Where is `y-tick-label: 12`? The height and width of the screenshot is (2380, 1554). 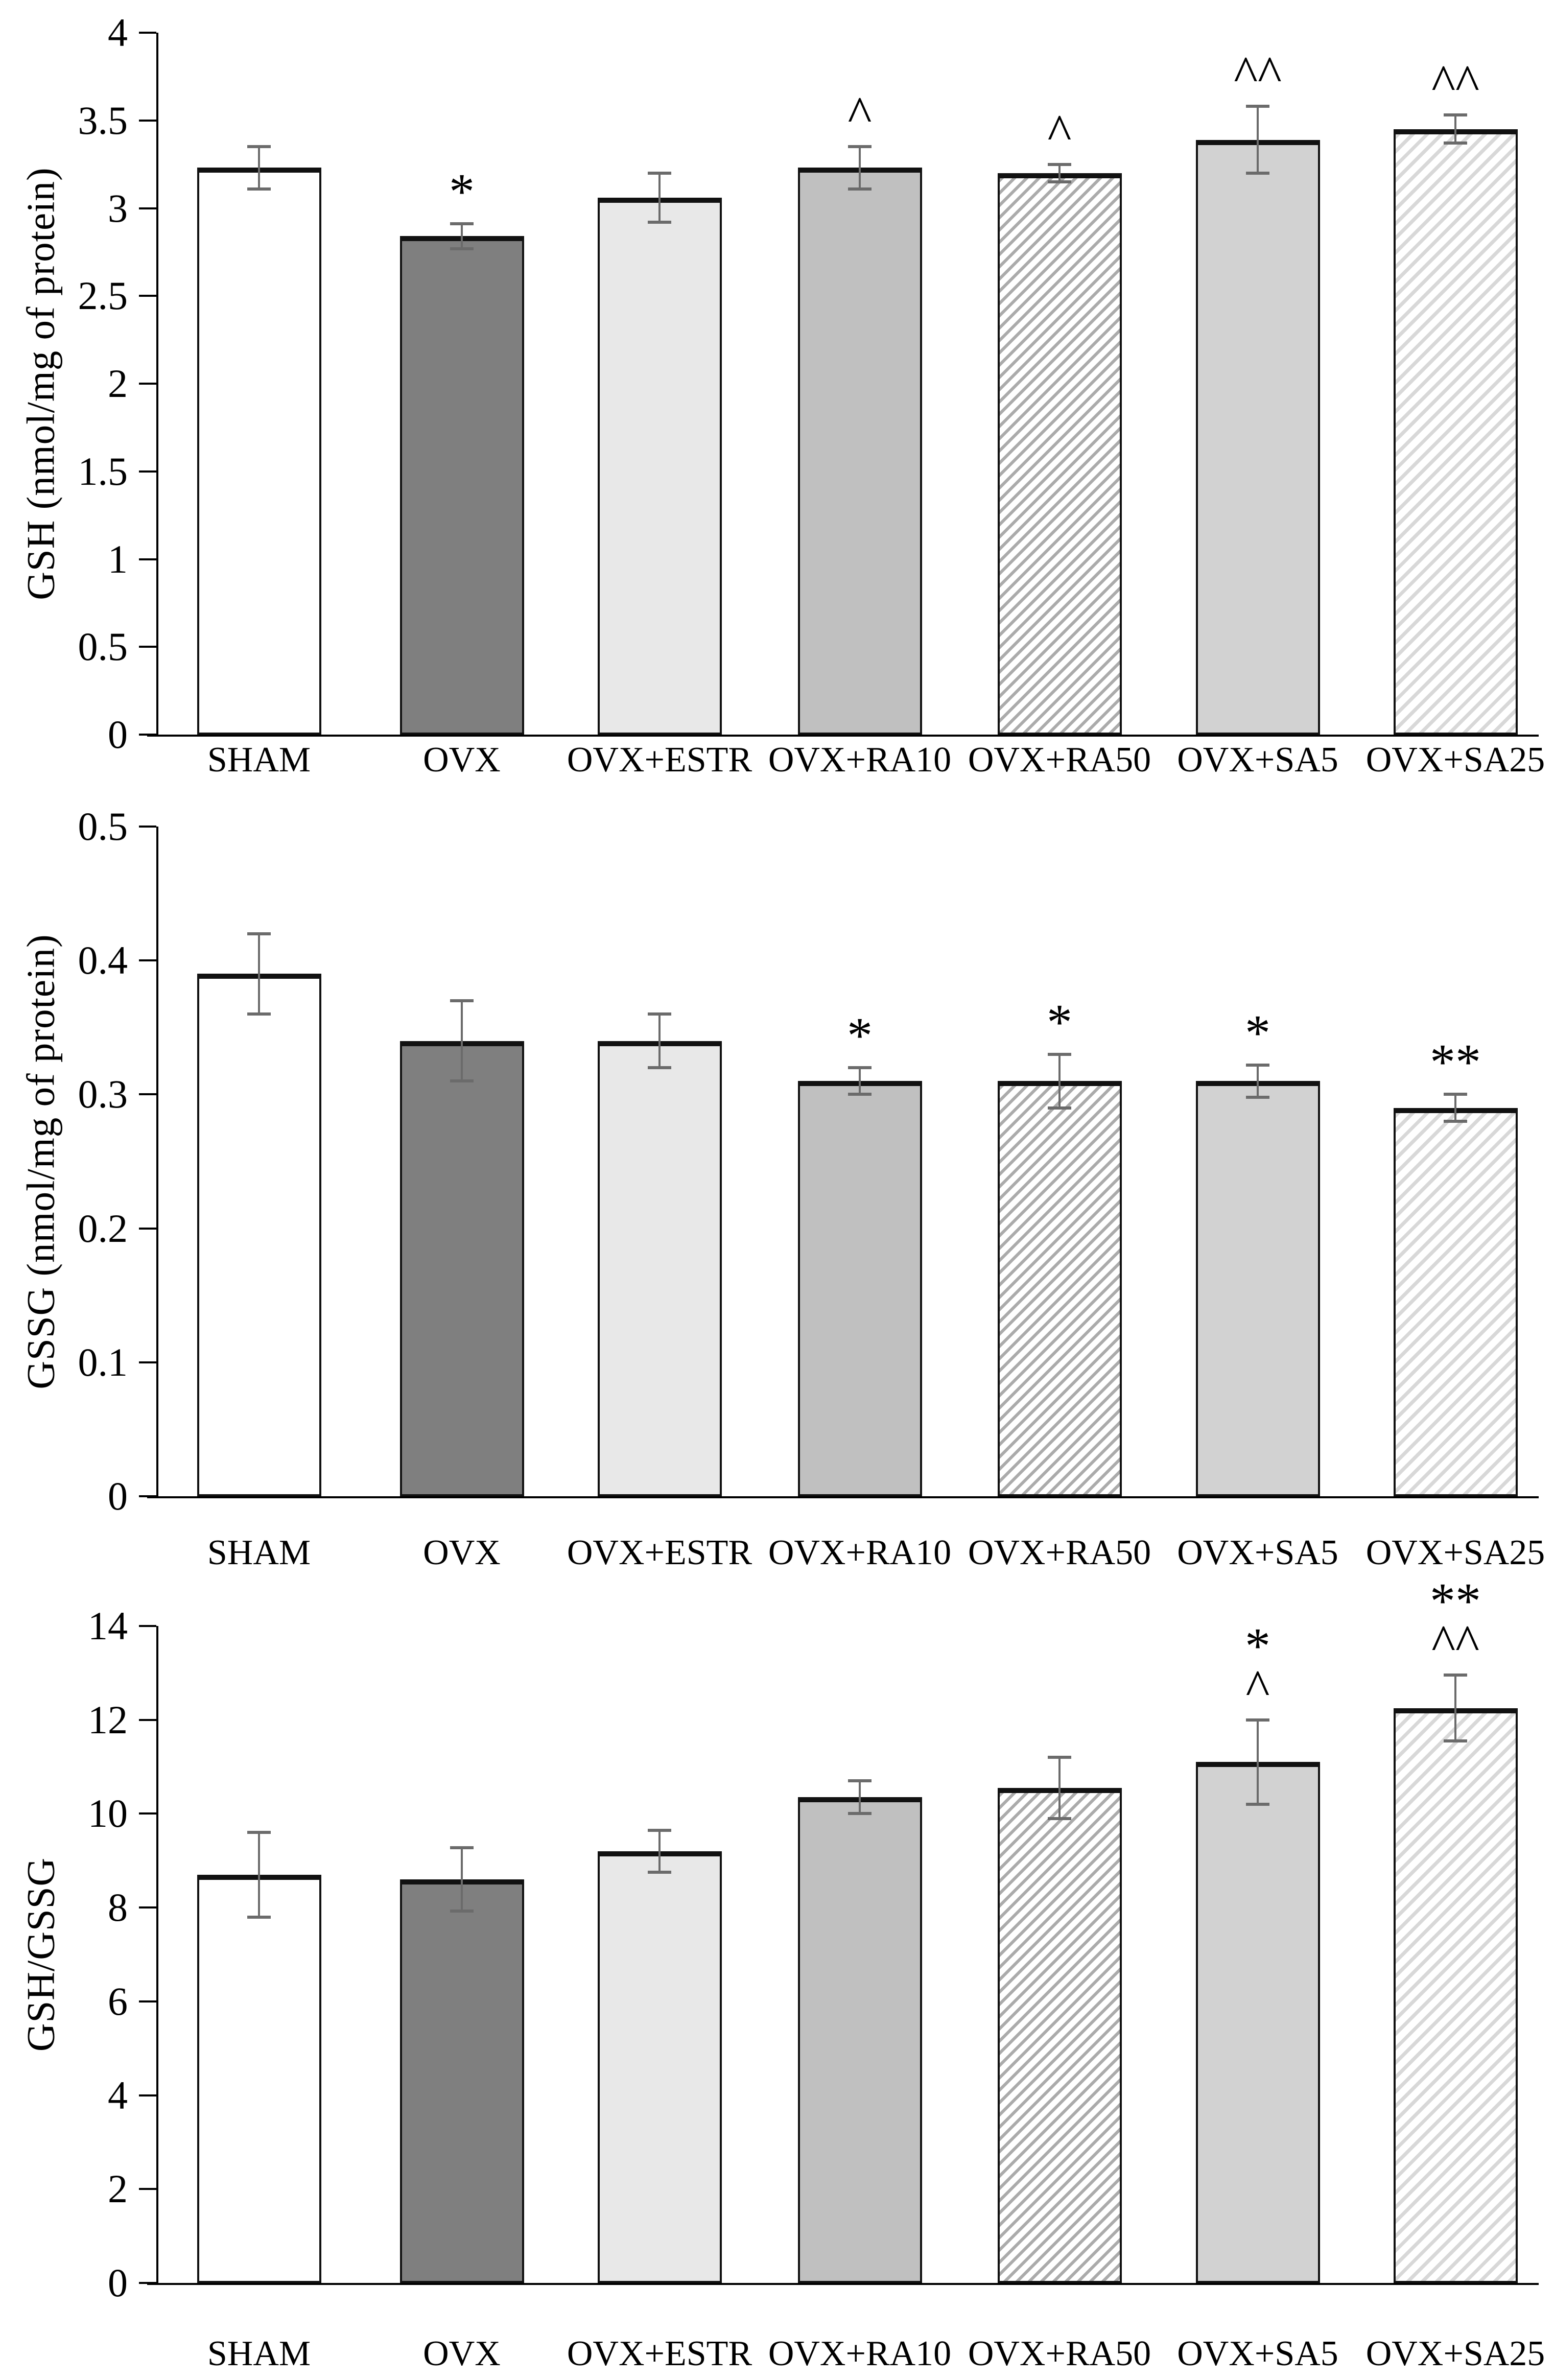 y-tick-label: 12 is located at coordinates (108, 1719).